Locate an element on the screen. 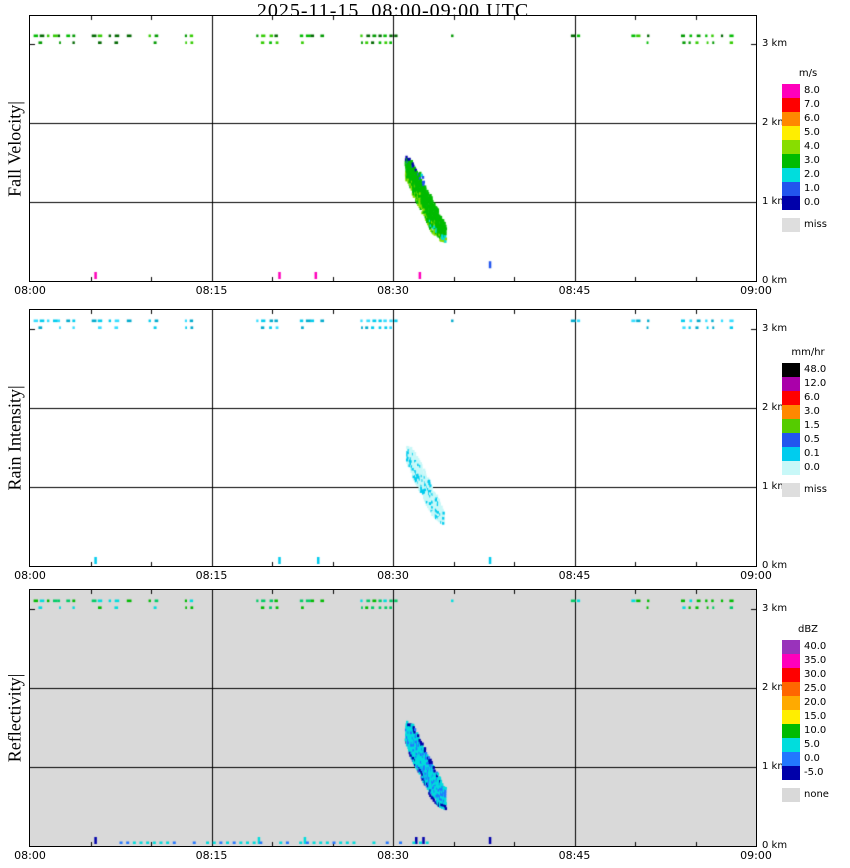 The height and width of the screenshot is (868, 850). legend-value-label-7.0: 7.0 is located at coordinates (812, 104).